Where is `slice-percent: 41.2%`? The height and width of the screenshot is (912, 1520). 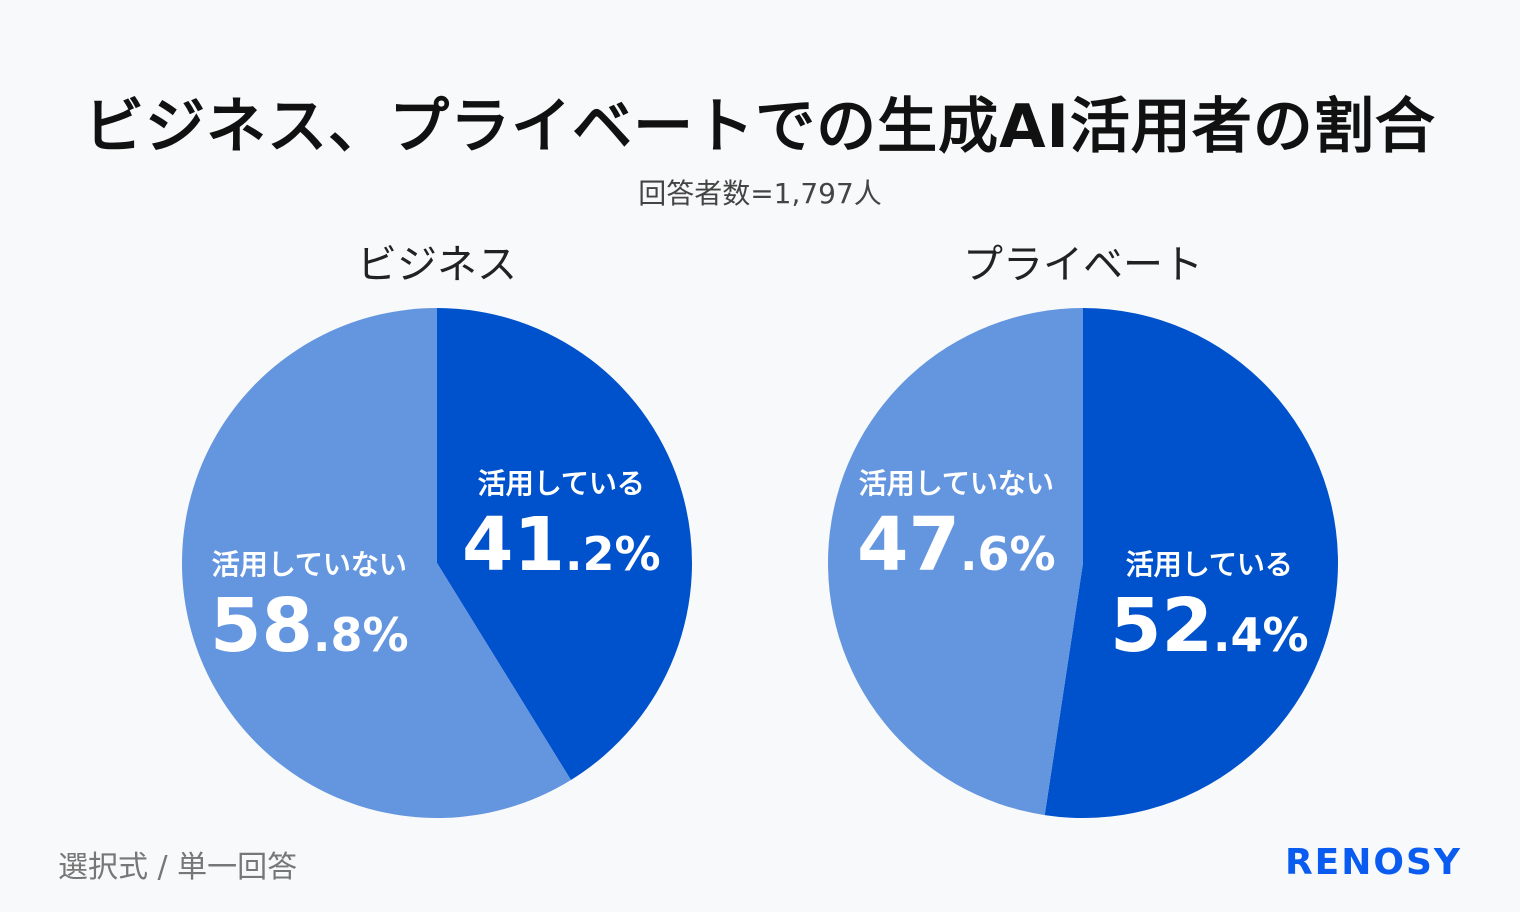 slice-percent: 41.2% is located at coordinates (561, 545).